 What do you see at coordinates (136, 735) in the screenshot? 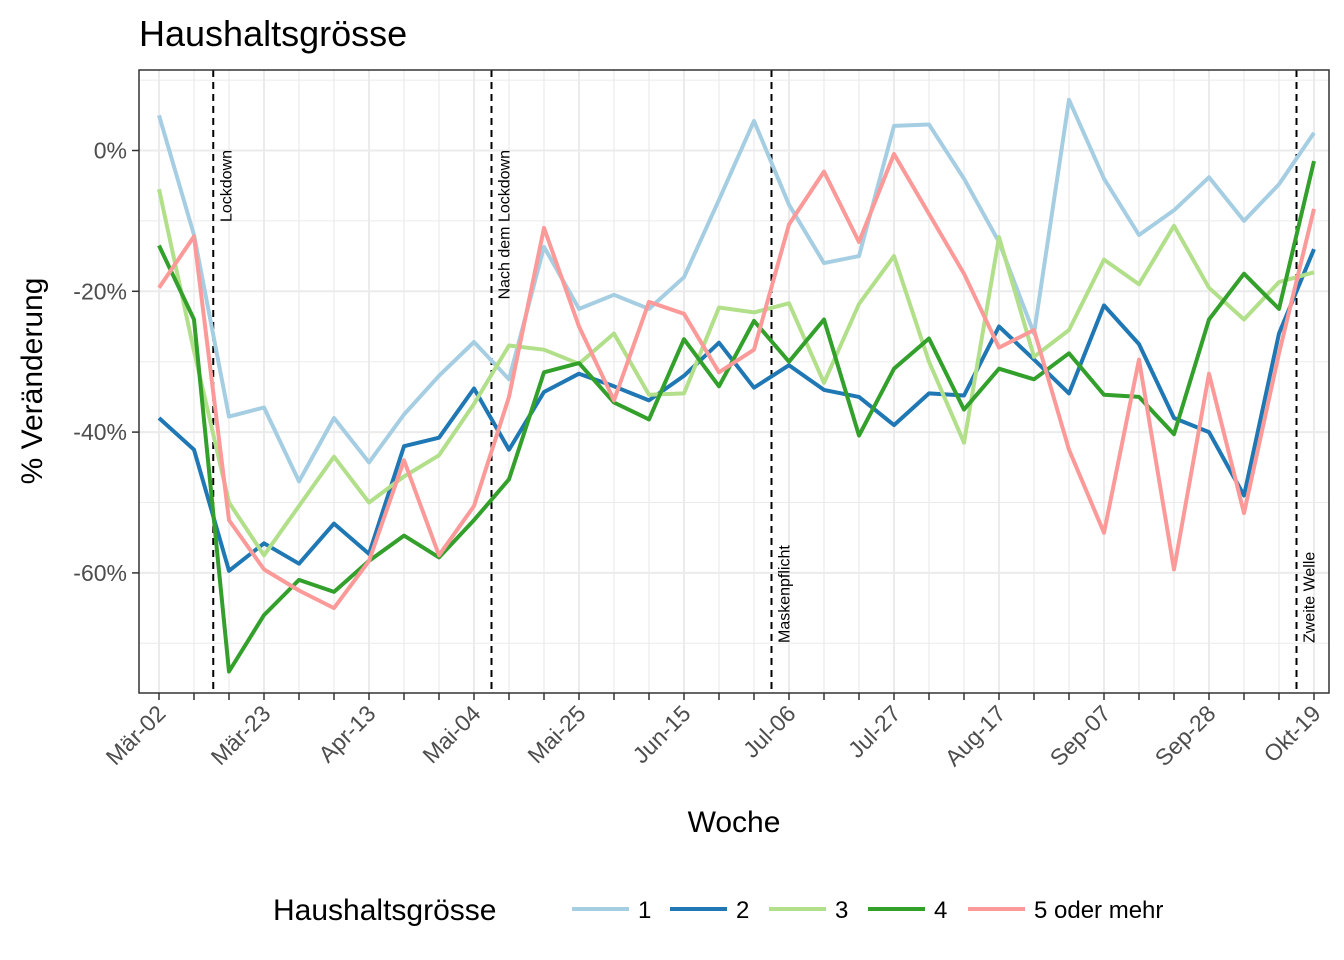
I see `x-tick-label: Mär-02` at bounding box center [136, 735].